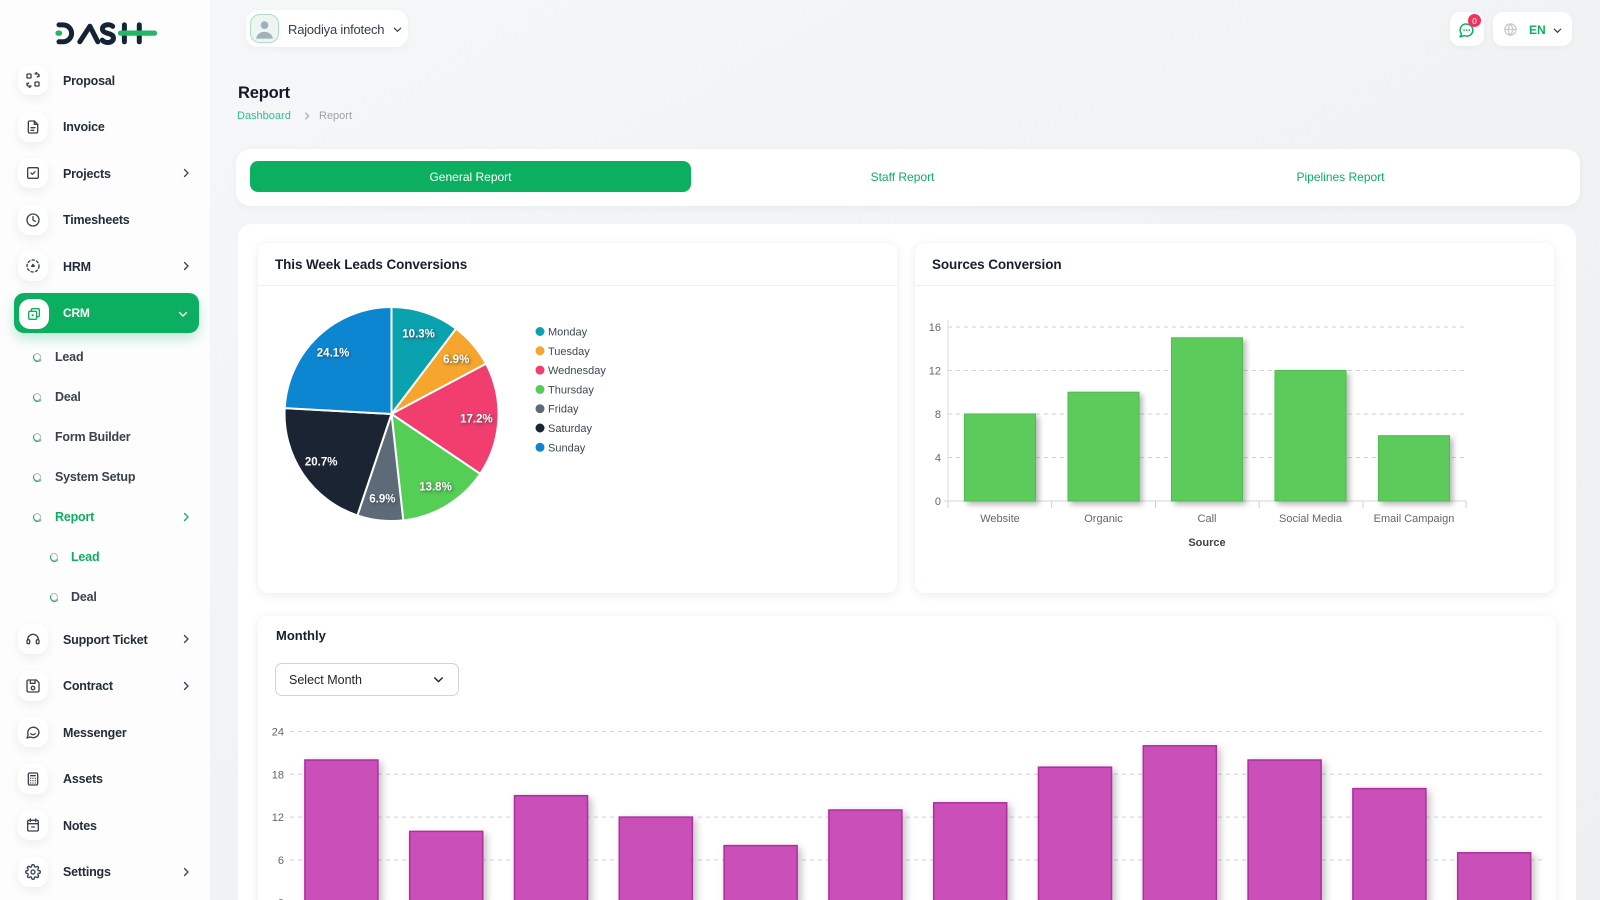 This screenshot has width=1600, height=900. I want to click on svg-text: Call, so click(1207, 519).